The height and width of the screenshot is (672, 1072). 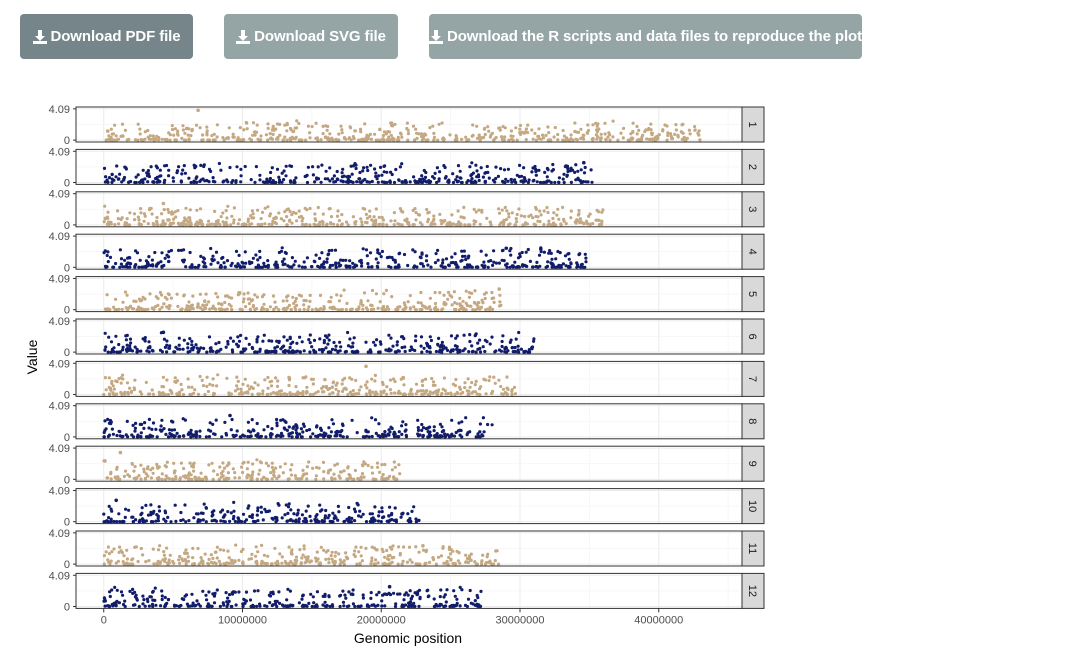 What do you see at coordinates (366, 366) in the screenshot?
I see `peak-point` at bounding box center [366, 366].